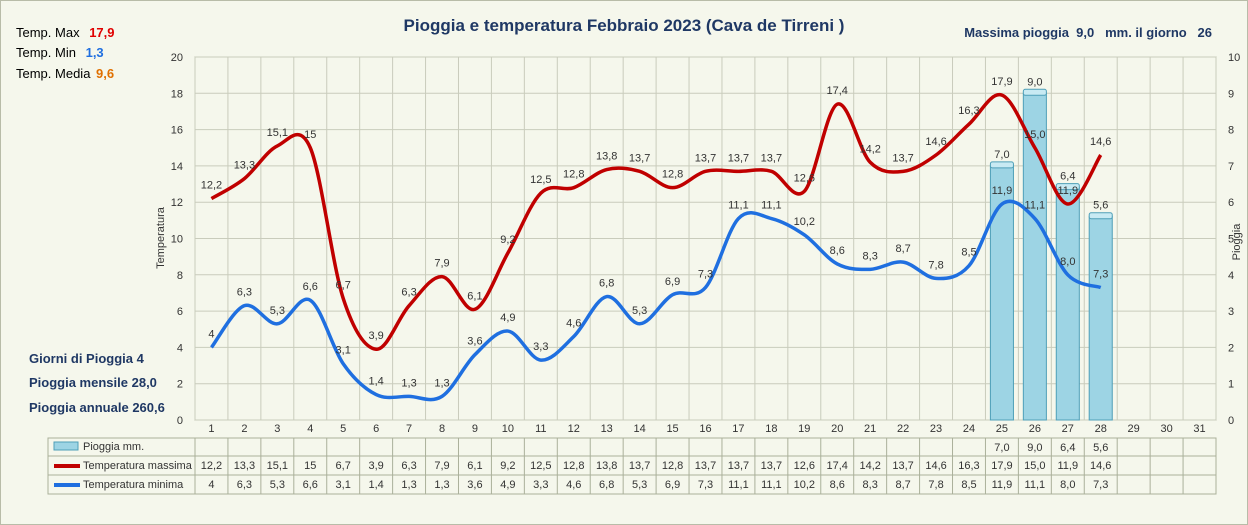 The height and width of the screenshot is (525, 1248). I want to click on tmax-data-label: 3,9, so click(375, 336).